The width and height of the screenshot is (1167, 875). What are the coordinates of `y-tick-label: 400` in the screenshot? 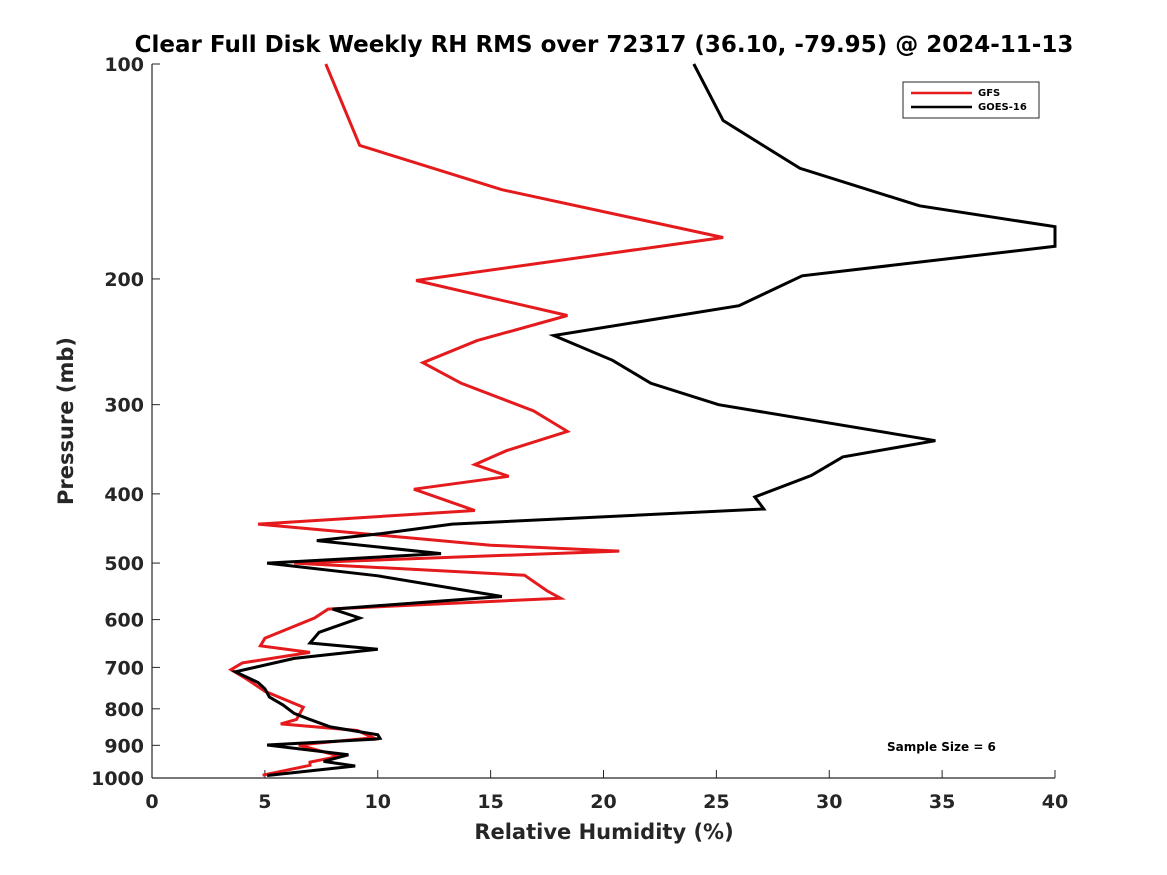 It's located at (124, 495).